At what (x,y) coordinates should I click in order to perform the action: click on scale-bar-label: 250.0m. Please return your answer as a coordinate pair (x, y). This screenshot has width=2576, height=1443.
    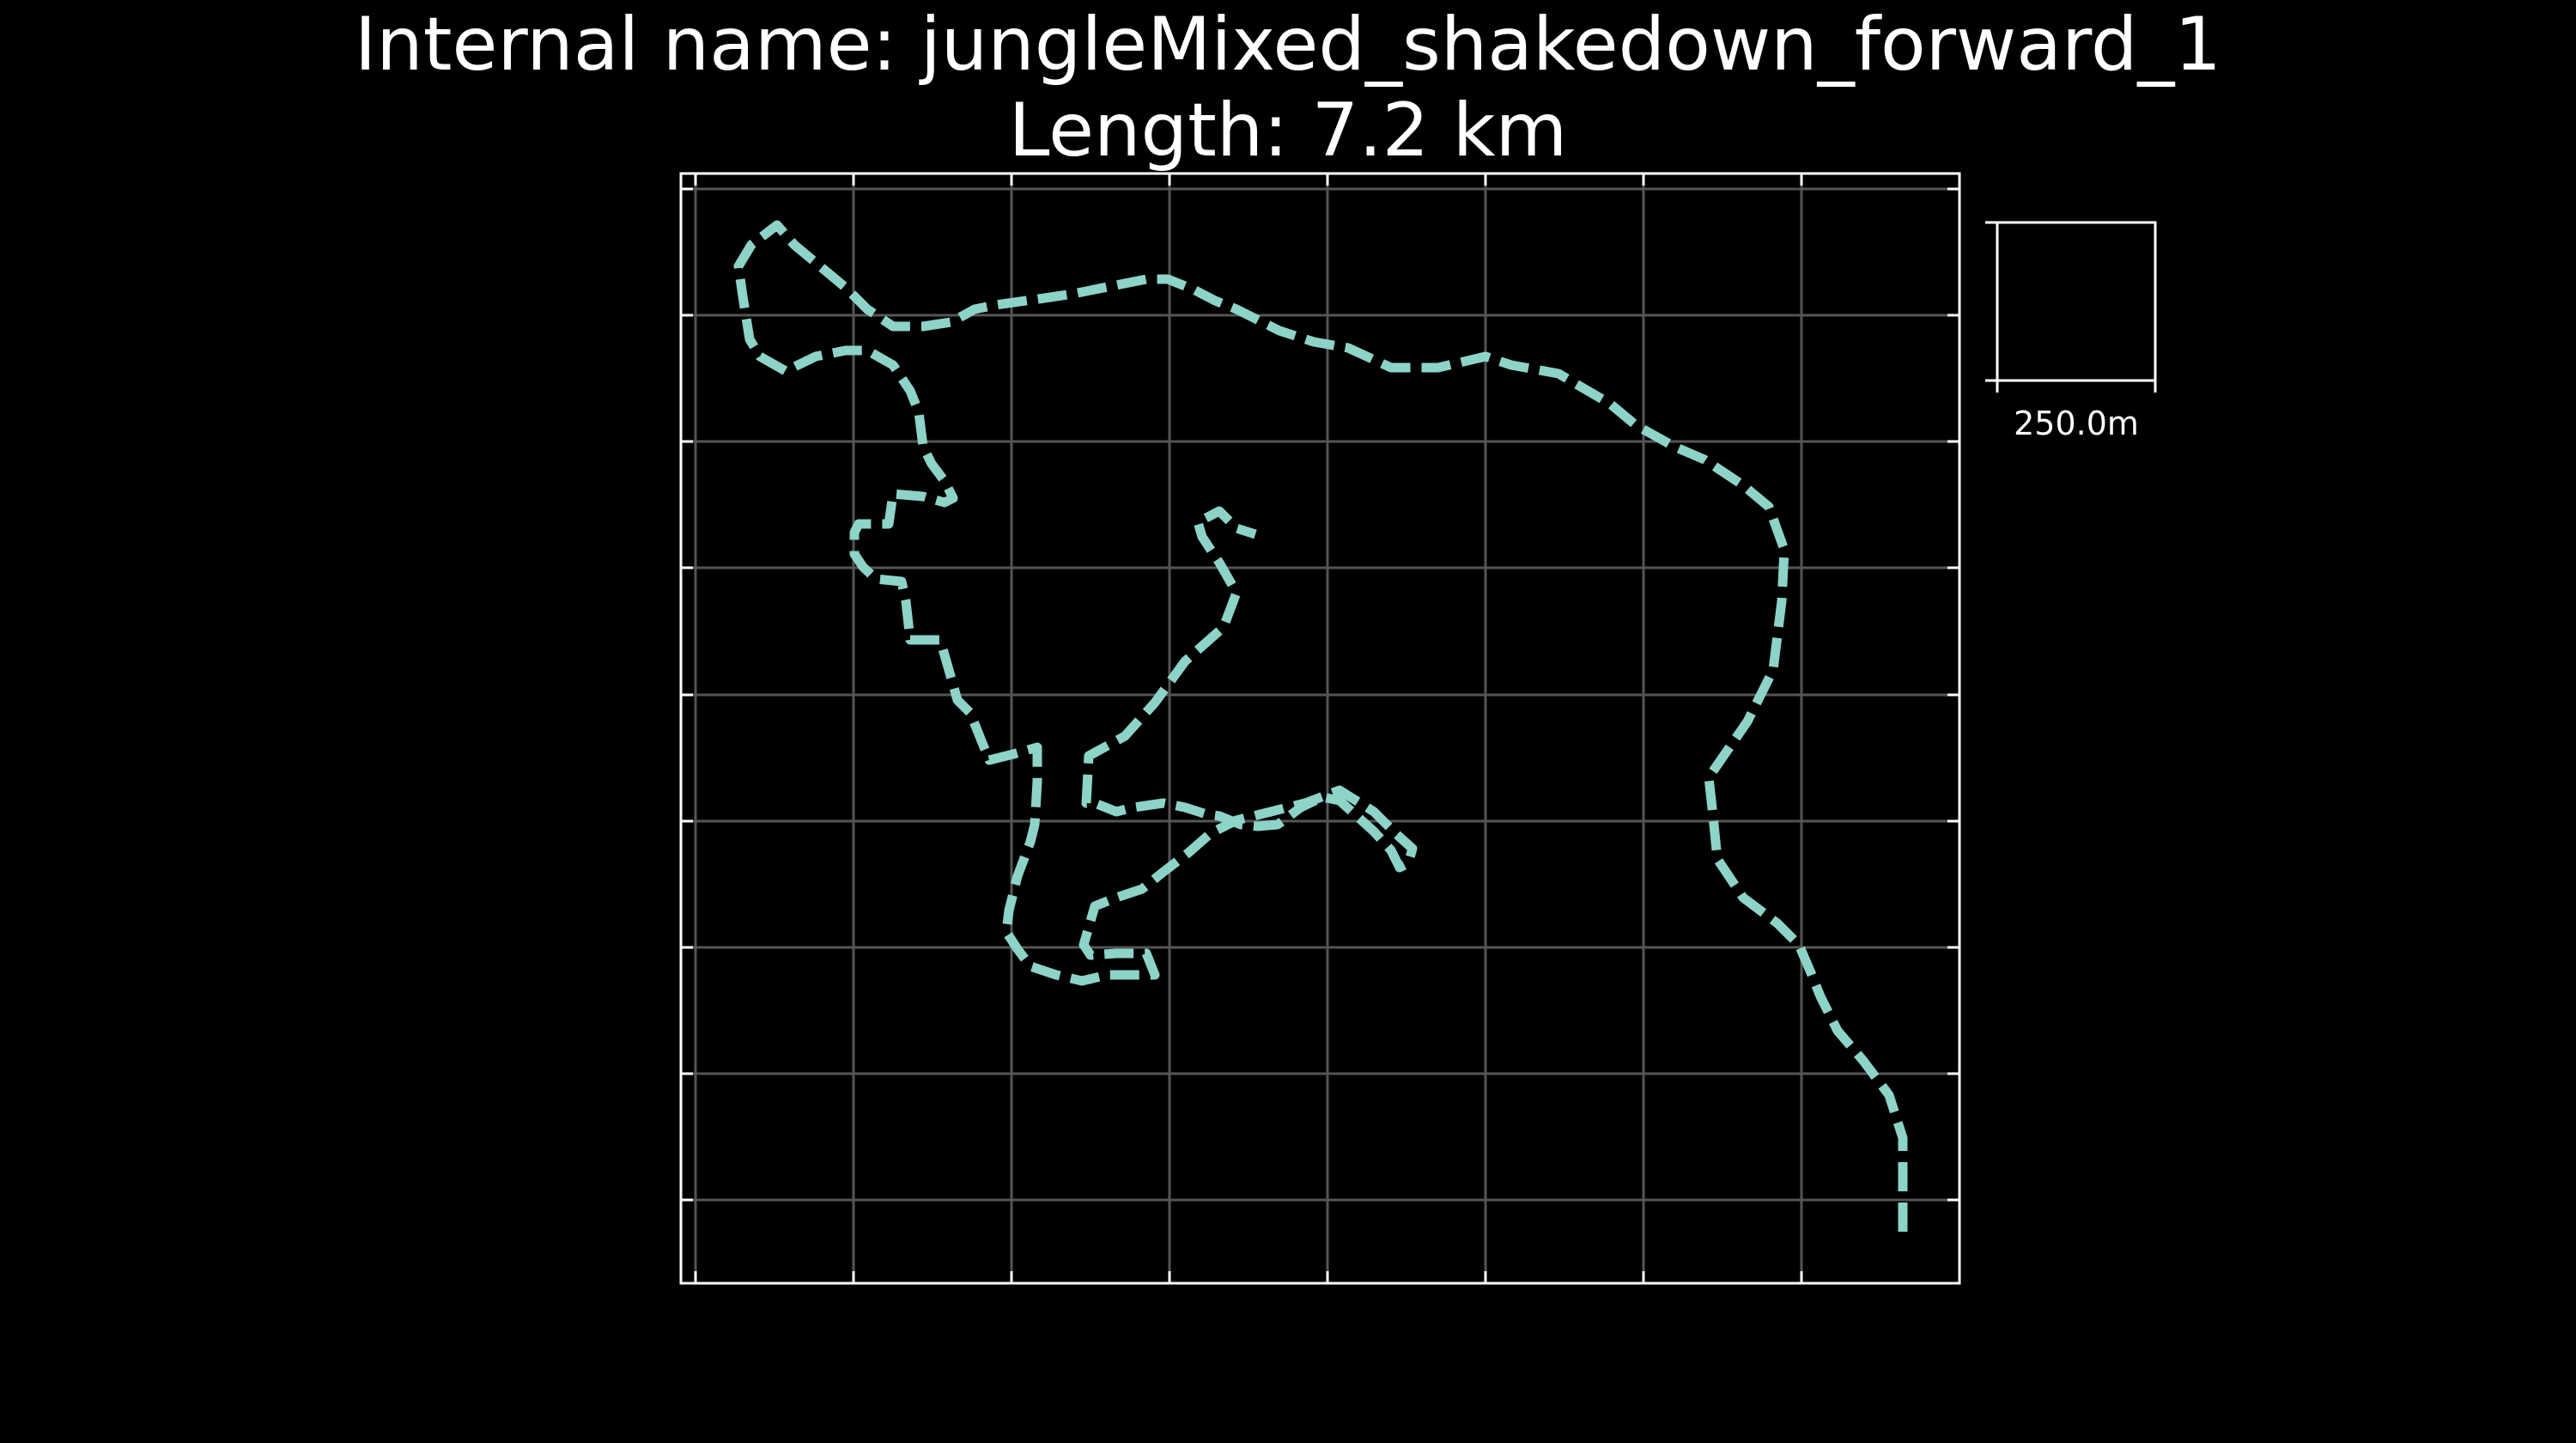
    Looking at the image, I should click on (2076, 423).